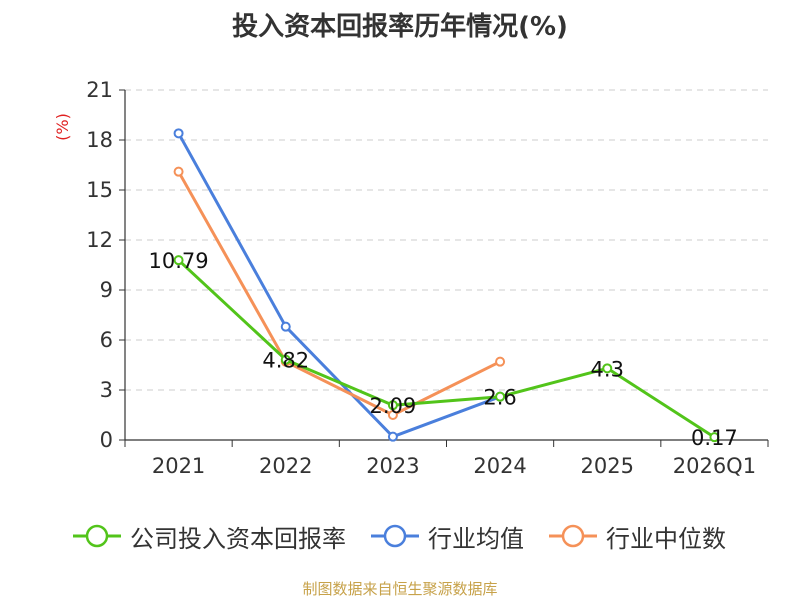 The image size is (800, 600). Describe the element at coordinates (106, 390) in the screenshot. I see `y-tick-label: 3` at that location.